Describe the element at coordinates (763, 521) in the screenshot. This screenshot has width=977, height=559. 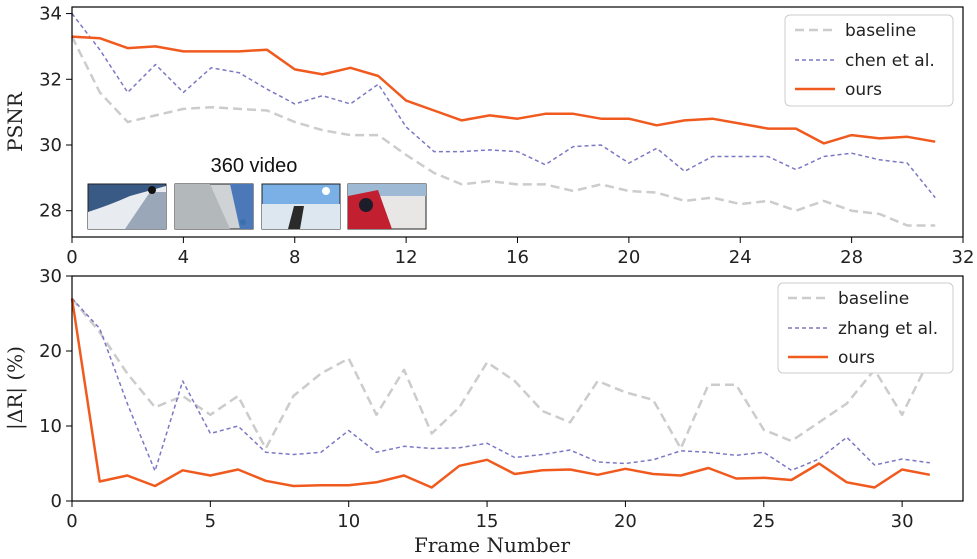
I see `delta-r-x-tick-label: 25` at that location.